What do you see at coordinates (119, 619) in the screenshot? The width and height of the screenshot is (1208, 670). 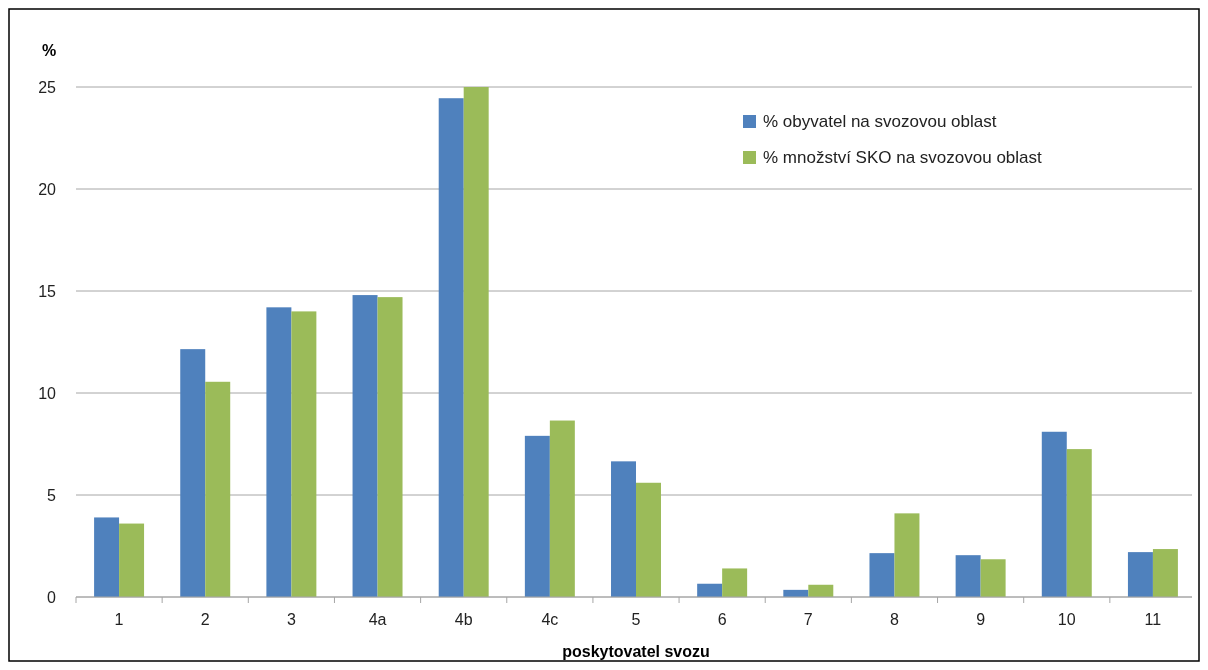 I see `x-tick-label: 1` at bounding box center [119, 619].